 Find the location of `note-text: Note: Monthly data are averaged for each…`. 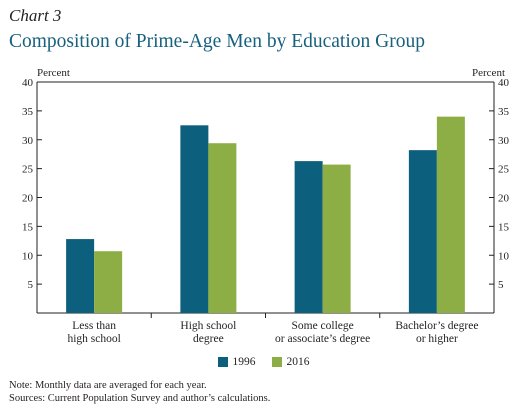

note-text: Note: Monthly data are averaged for each… is located at coordinates (108, 385).